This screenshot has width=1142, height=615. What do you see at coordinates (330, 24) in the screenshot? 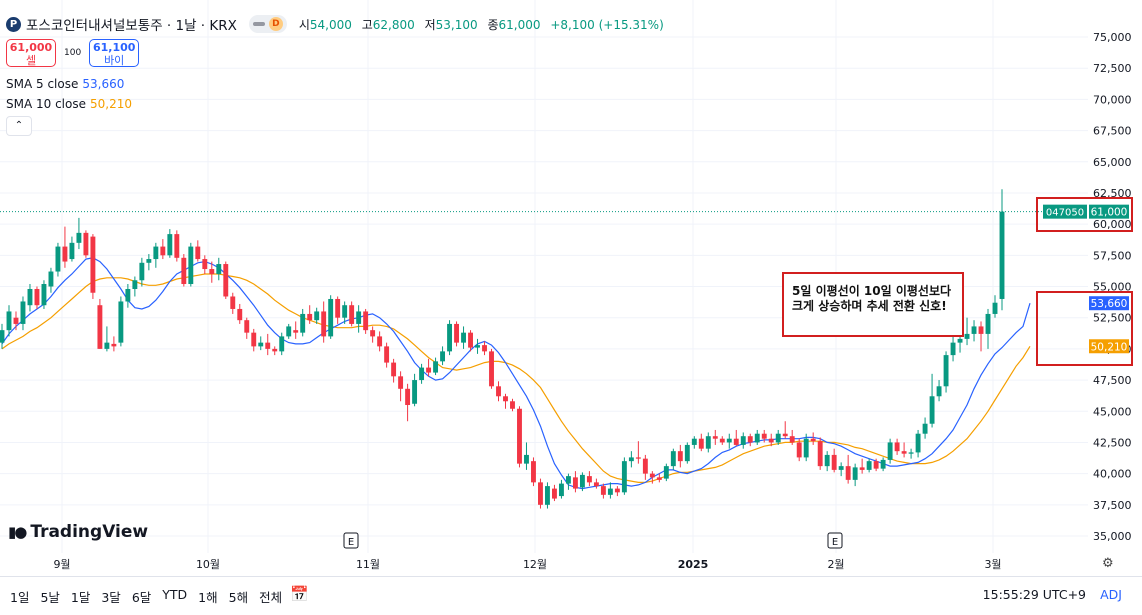
I see `open-value: 54,000` at bounding box center [330, 24].